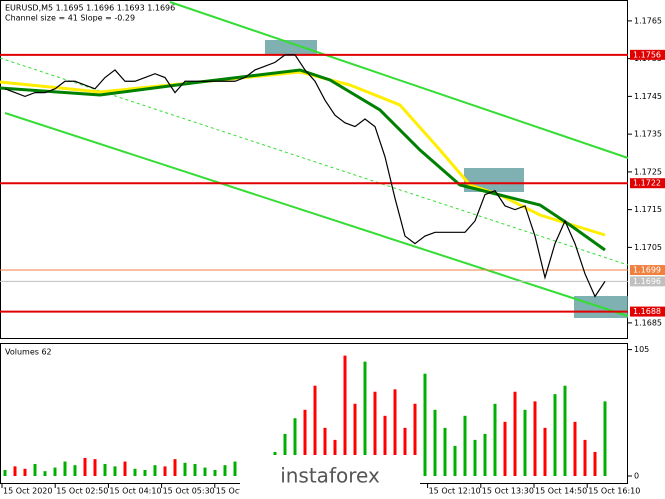 Image resolution: width=665 pixels, height=499 pixels. I want to click on y-tick-label: 1.1705, so click(648, 247).